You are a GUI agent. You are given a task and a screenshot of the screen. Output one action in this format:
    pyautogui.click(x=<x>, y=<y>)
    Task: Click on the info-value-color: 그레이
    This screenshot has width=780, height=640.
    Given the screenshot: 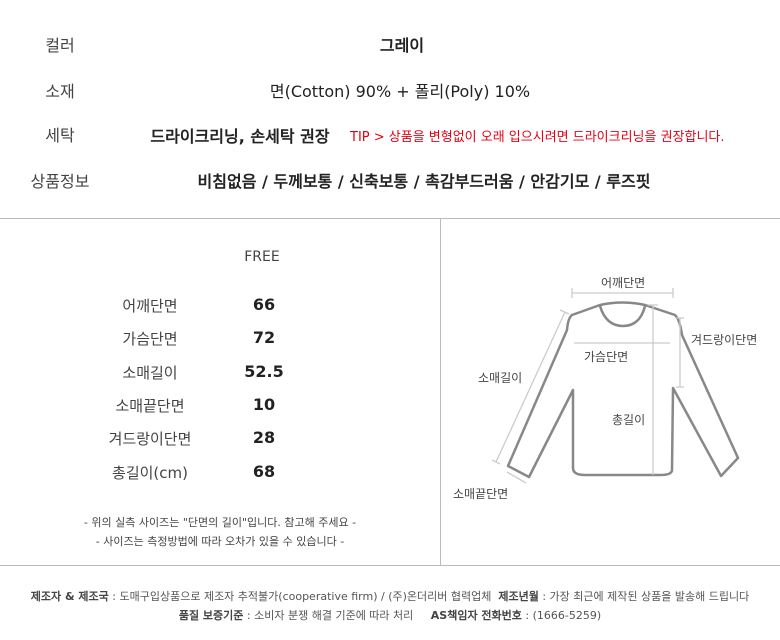 What is the action you would take?
    pyautogui.click(x=402, y=45)
    